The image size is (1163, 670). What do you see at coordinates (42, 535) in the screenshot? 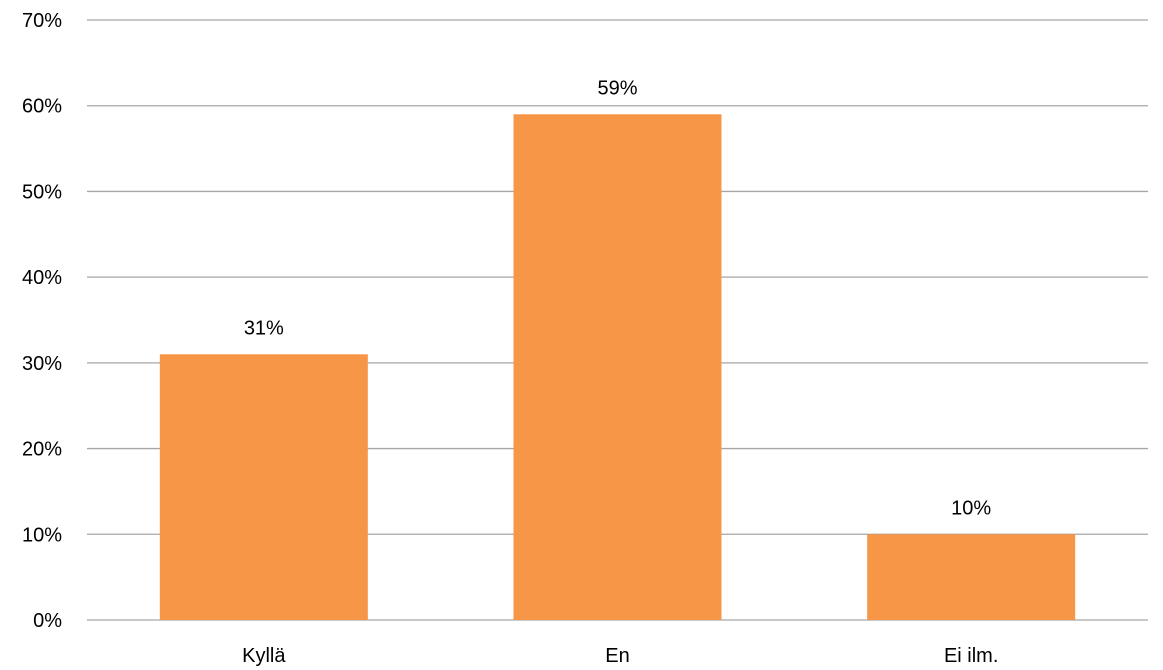
I see `y-tick-label: 10%` at bounding box center [42, 535].